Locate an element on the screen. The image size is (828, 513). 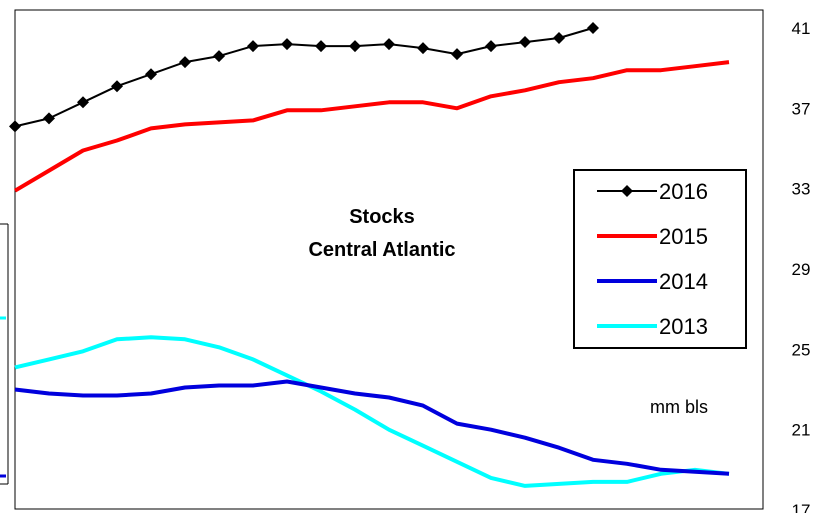
legend-label-2014: 2014 is located at coordinates (683, 281).